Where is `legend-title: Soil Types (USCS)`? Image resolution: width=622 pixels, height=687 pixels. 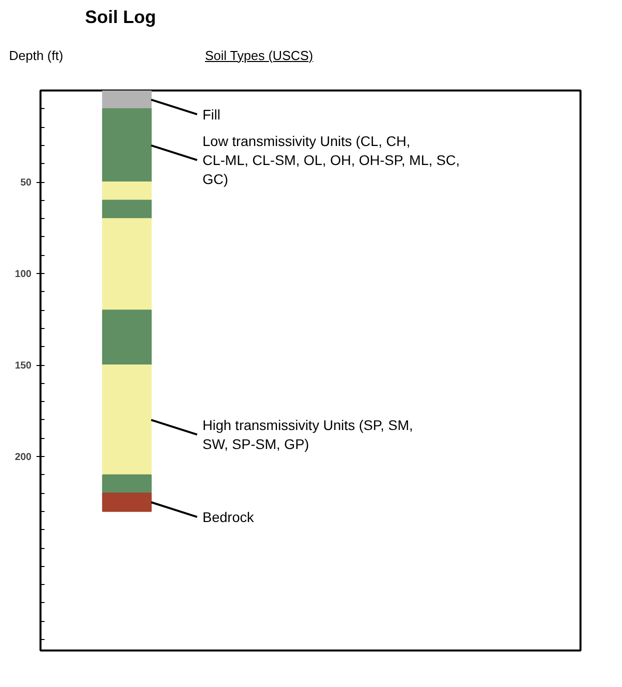 legend-title: Soil Types (USCS) is located at coordinates (259, 55).